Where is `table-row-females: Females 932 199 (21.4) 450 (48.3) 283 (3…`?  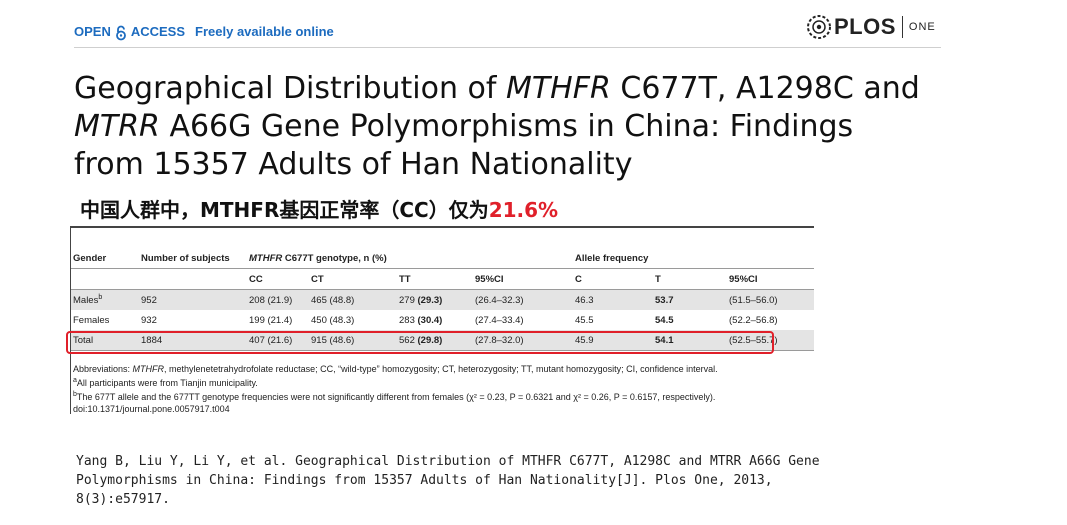
table-row-females: Females 932 199 (21.4) 450 (48.3) 283 (3… is located at coordinates (442, 320).